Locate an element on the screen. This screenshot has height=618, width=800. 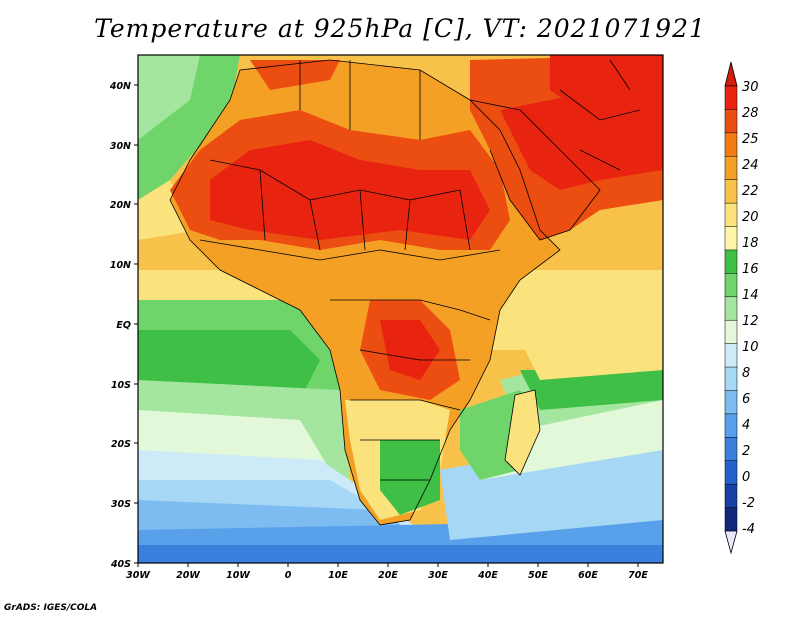
colorbar-label: 30 is located at coordinates (750, 87).